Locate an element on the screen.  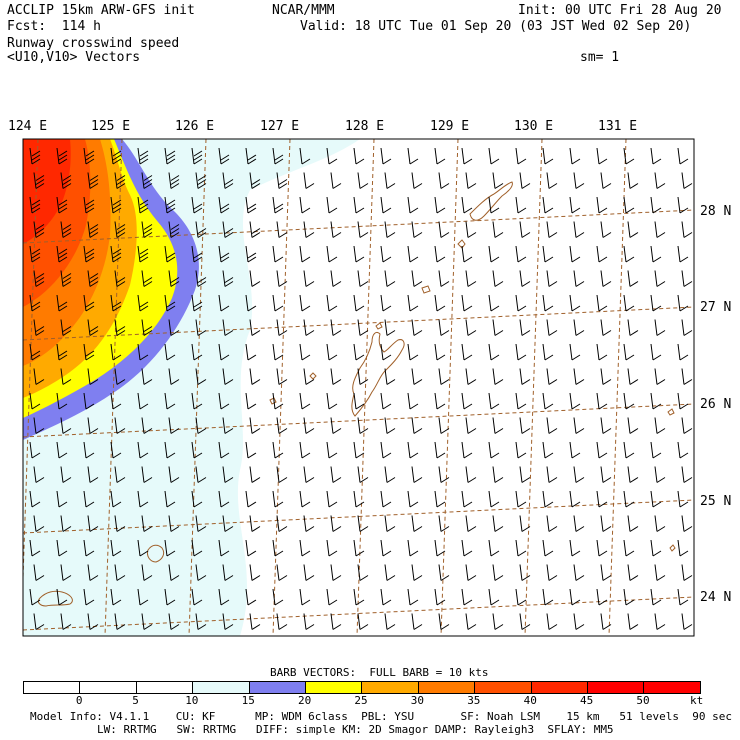
lon-label-130: 130 E is located at coordinates (534, 126).